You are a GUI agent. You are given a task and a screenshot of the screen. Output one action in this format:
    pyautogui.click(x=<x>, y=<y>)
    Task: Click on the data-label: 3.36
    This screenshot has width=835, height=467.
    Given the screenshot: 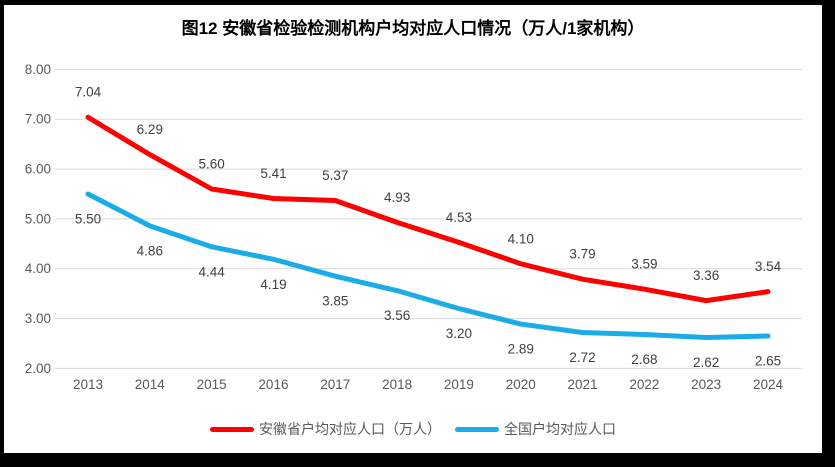 What is the action you would take?
    pyautogui.click(x=706, y=275)
    